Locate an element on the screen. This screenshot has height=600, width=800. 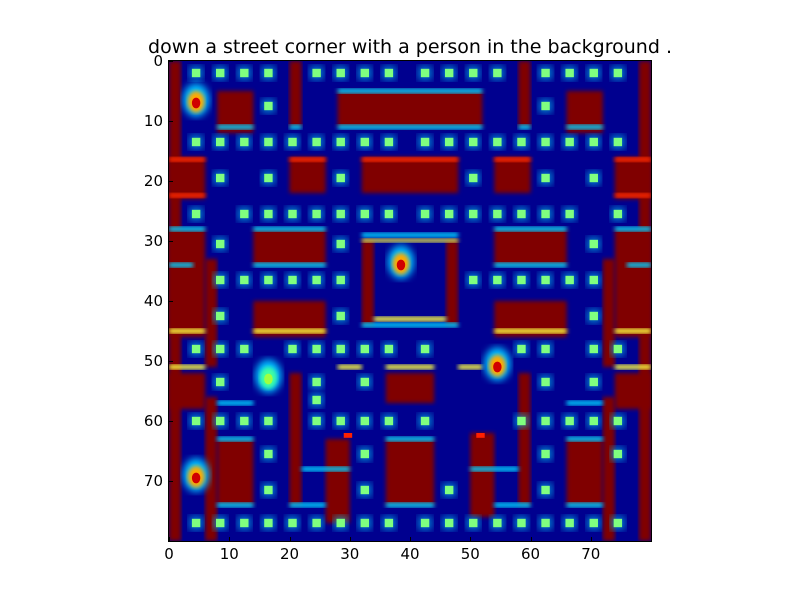
x-tick-label: 70 is located at coordinates (591, 554).